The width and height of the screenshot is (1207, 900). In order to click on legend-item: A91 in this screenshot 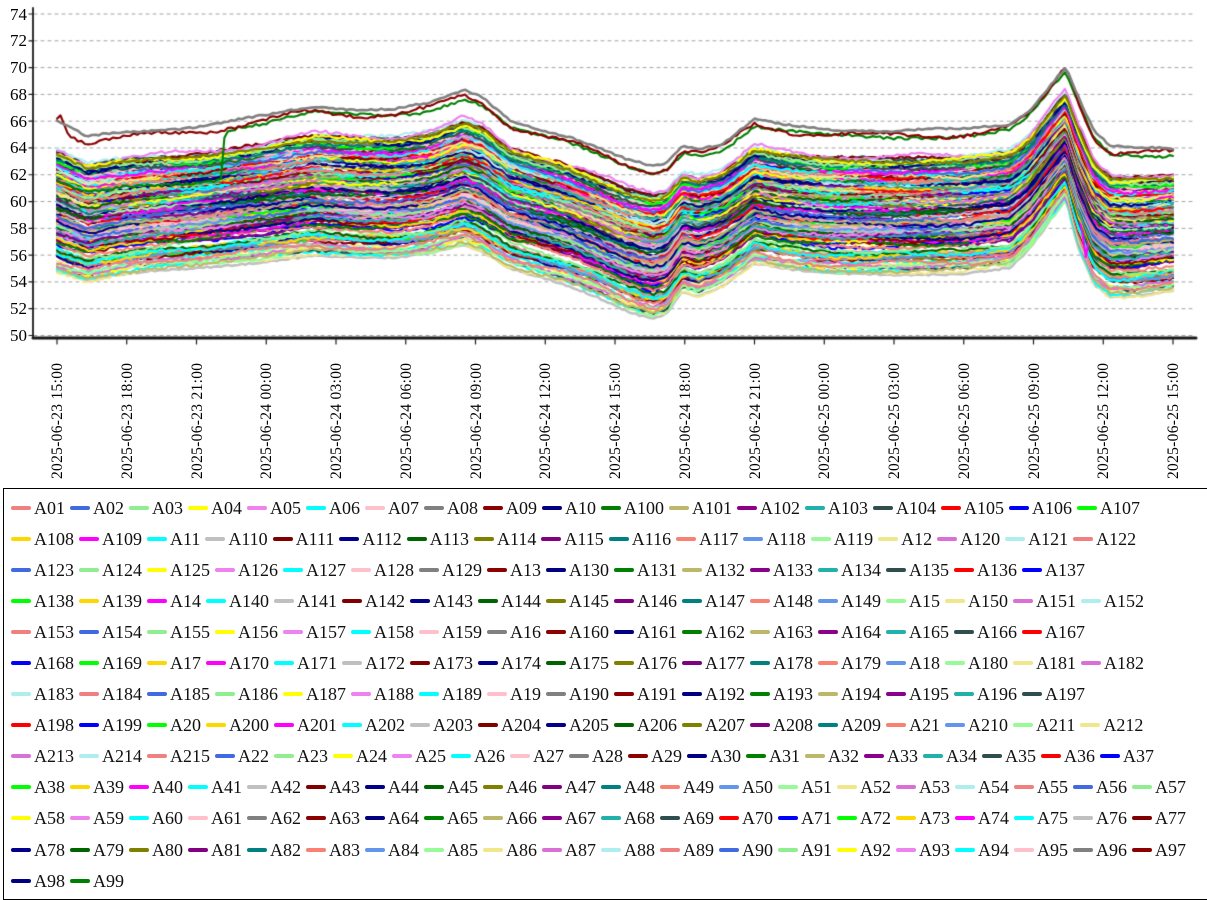, I will do `click(806, 850)`.